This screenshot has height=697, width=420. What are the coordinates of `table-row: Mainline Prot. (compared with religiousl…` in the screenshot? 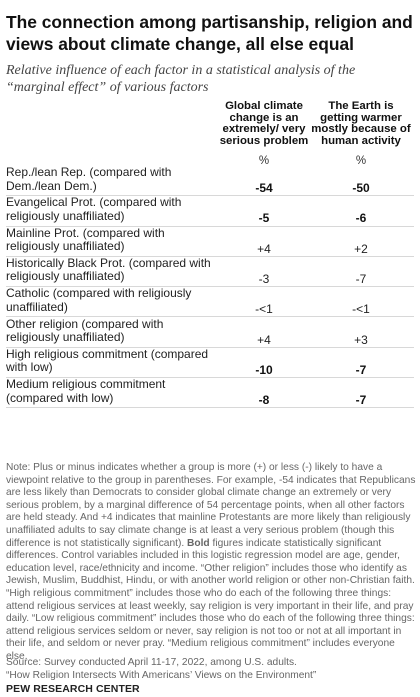 It's located at (210, 241).